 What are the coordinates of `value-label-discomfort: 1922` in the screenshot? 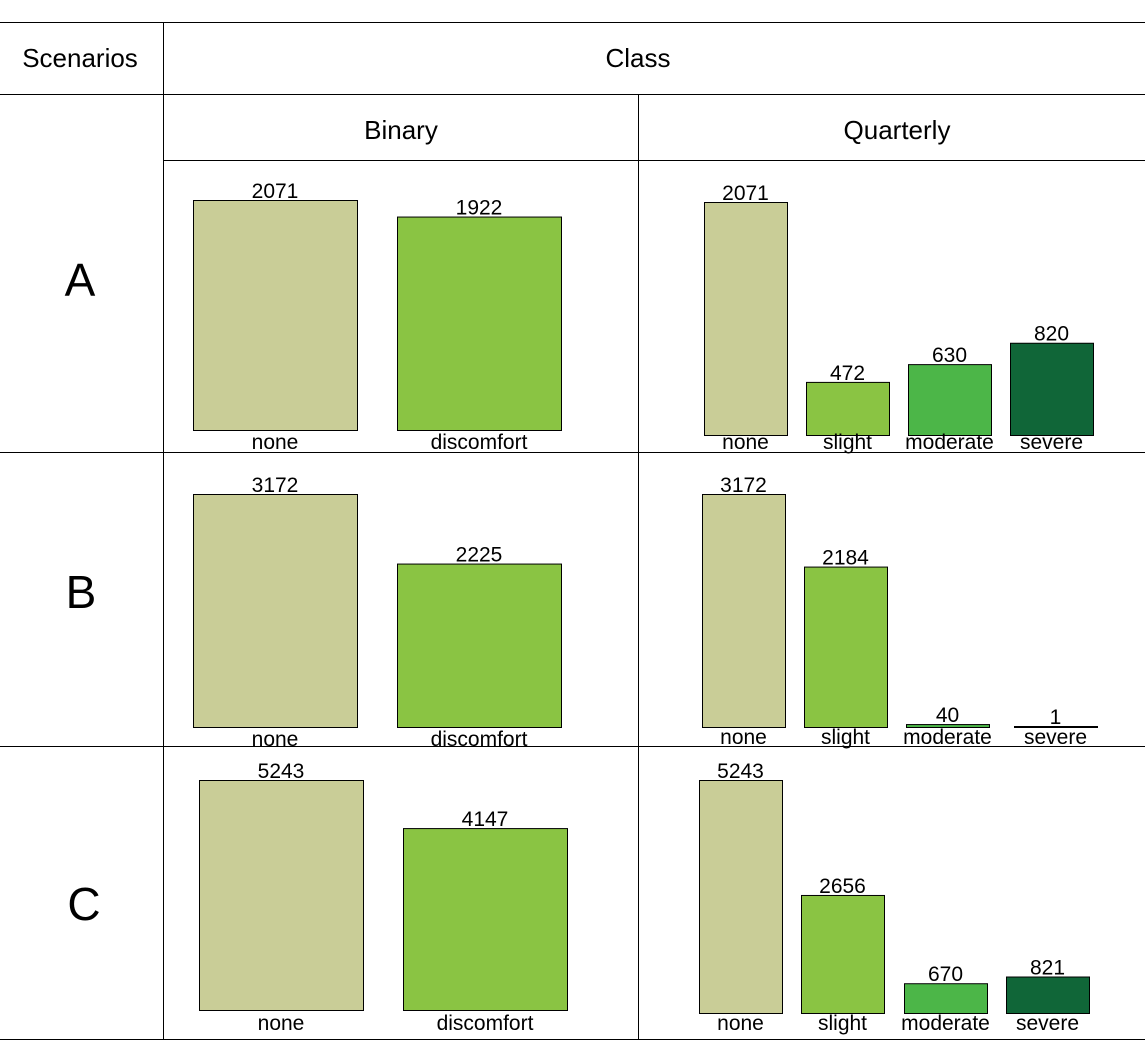 It's located at (479, 208).